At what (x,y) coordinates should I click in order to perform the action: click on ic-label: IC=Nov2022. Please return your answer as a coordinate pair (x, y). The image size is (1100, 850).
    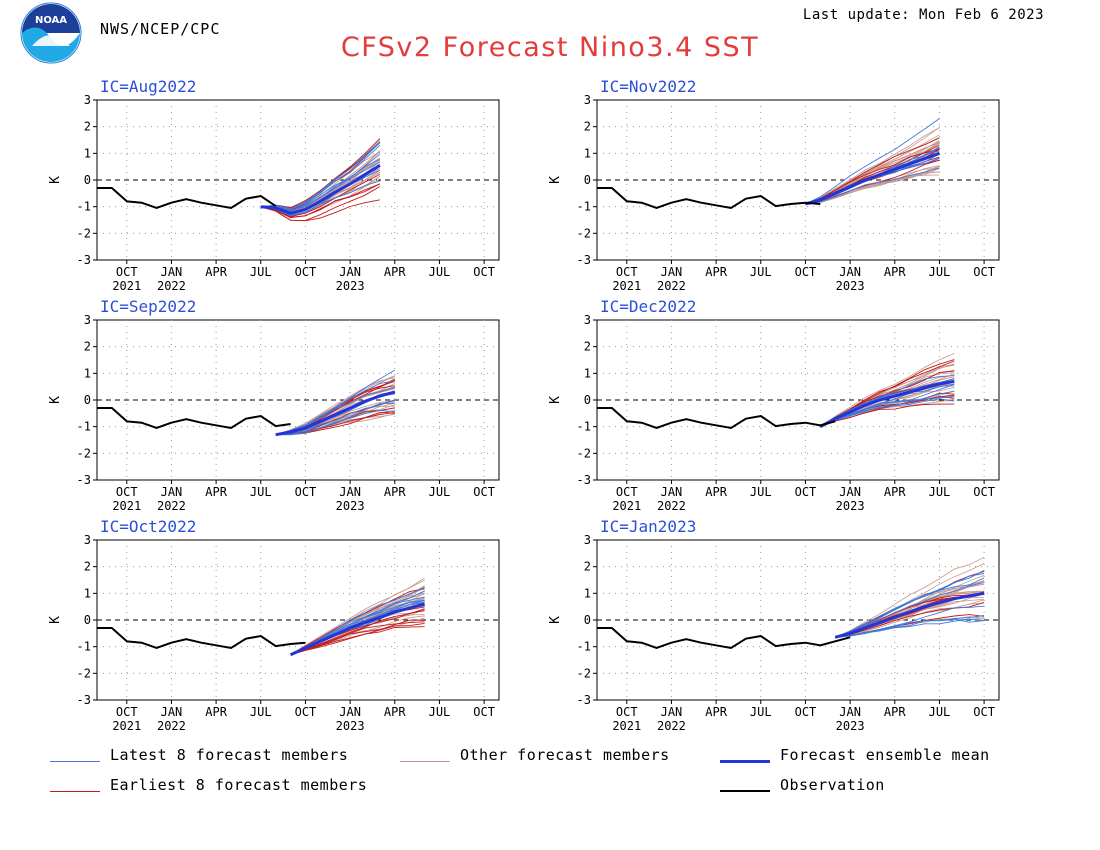
    Looking at the image, I should click on (648, 86).